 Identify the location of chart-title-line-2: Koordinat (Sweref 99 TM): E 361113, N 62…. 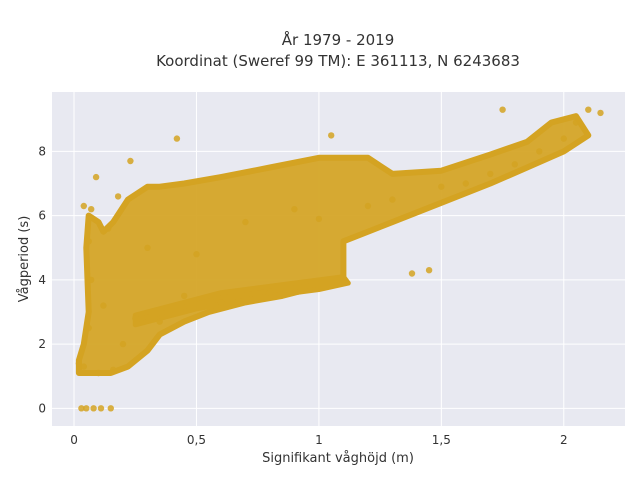
(338, 61).